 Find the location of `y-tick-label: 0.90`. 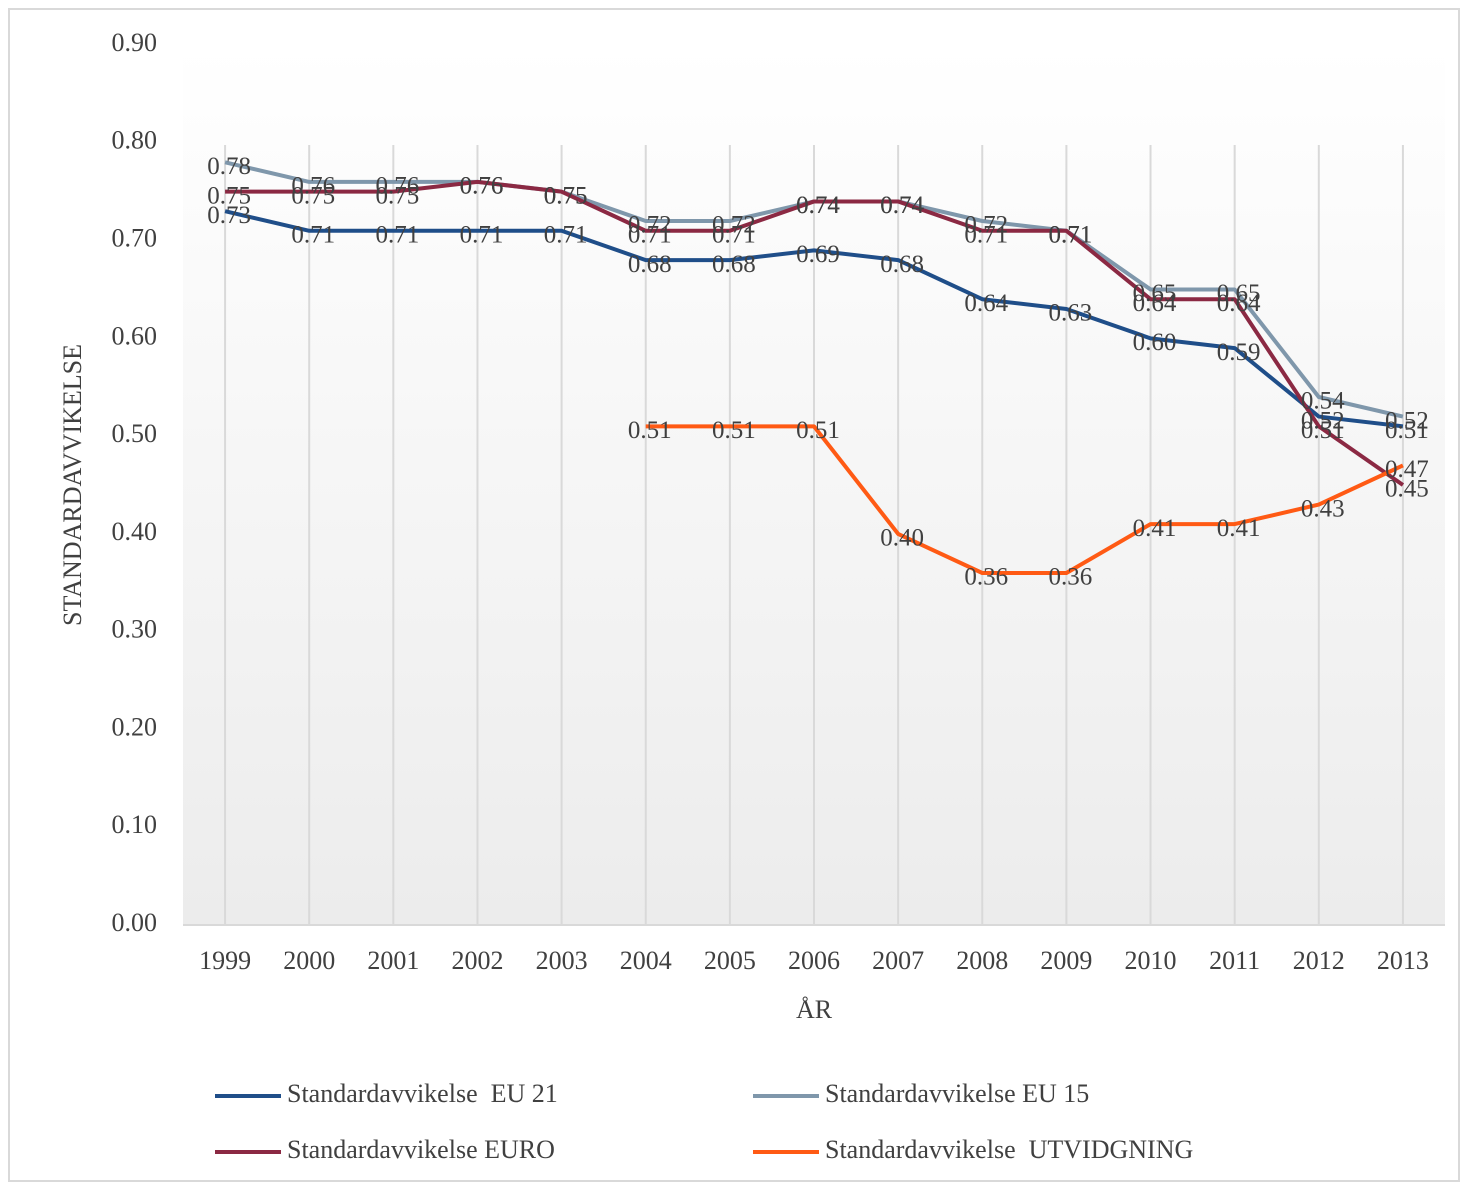

y-tick-label: 0.90 is located at coordinates (135, 42).